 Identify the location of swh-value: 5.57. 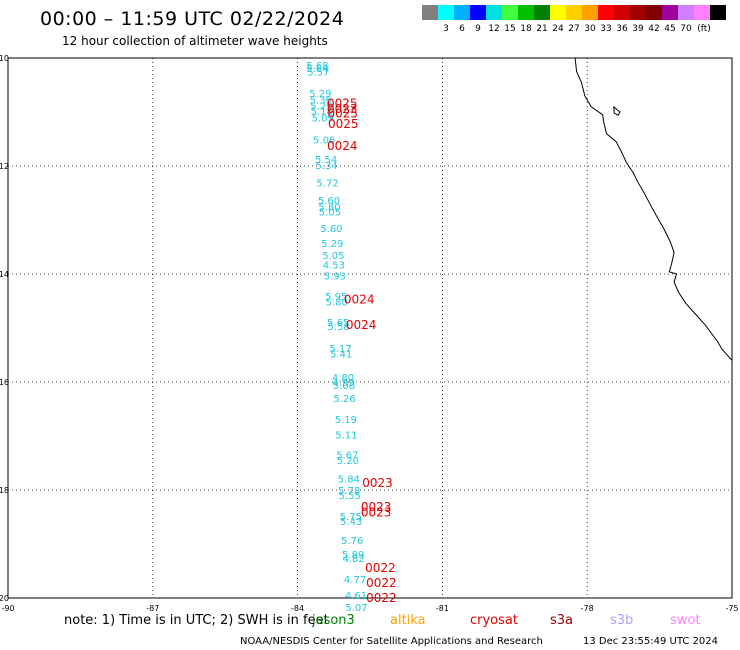
(318, 72).